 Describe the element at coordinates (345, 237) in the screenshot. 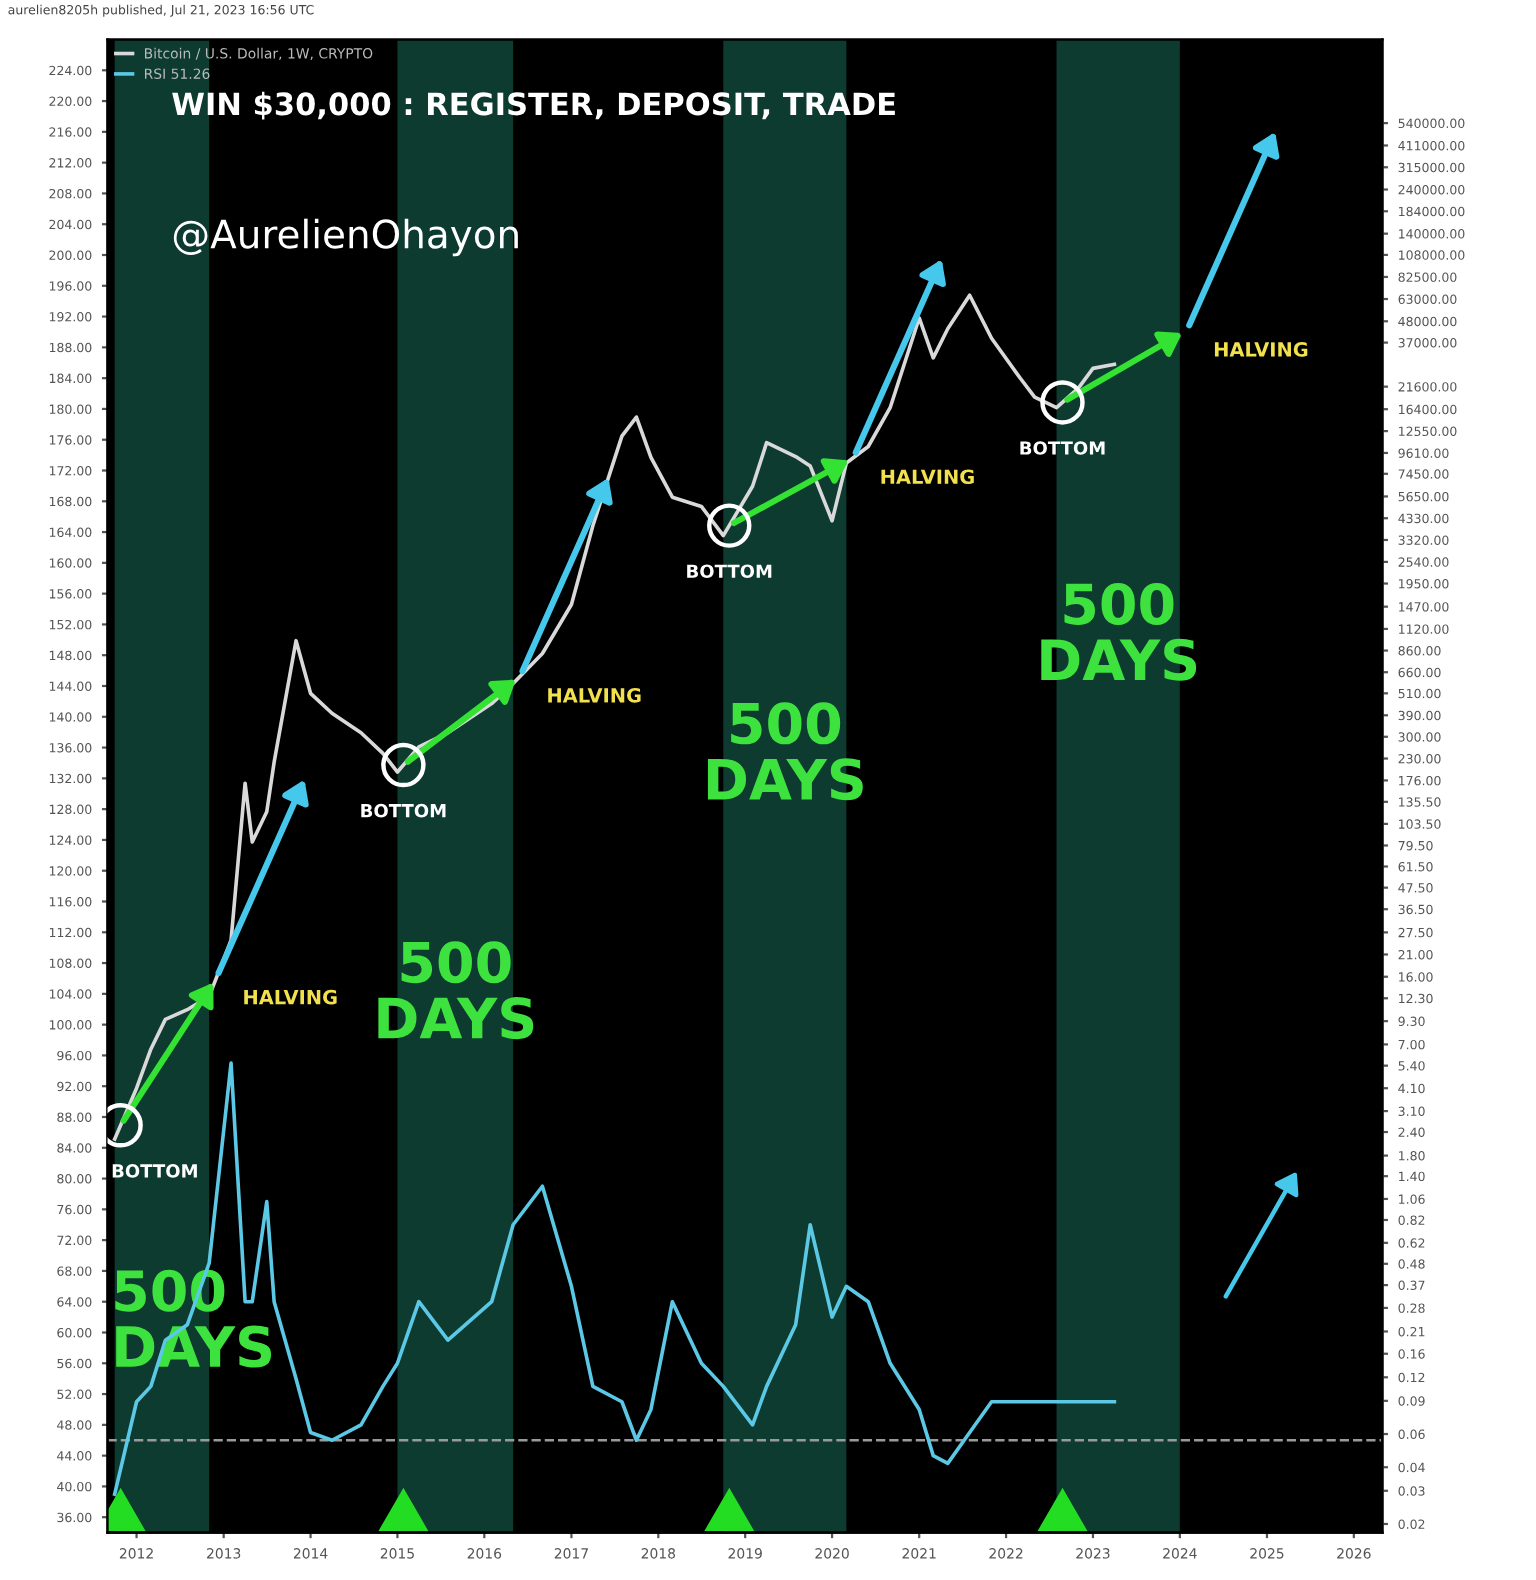

I see `text: @AurelienOhayon` at that location.